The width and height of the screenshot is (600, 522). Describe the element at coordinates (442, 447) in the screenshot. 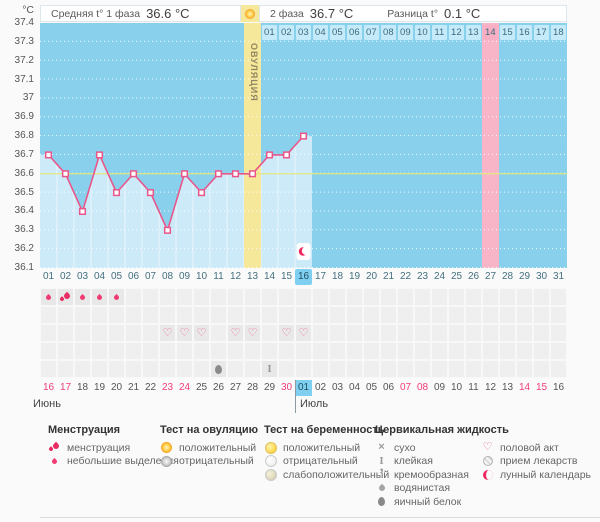

I see `legend-item: сухо` at that location.